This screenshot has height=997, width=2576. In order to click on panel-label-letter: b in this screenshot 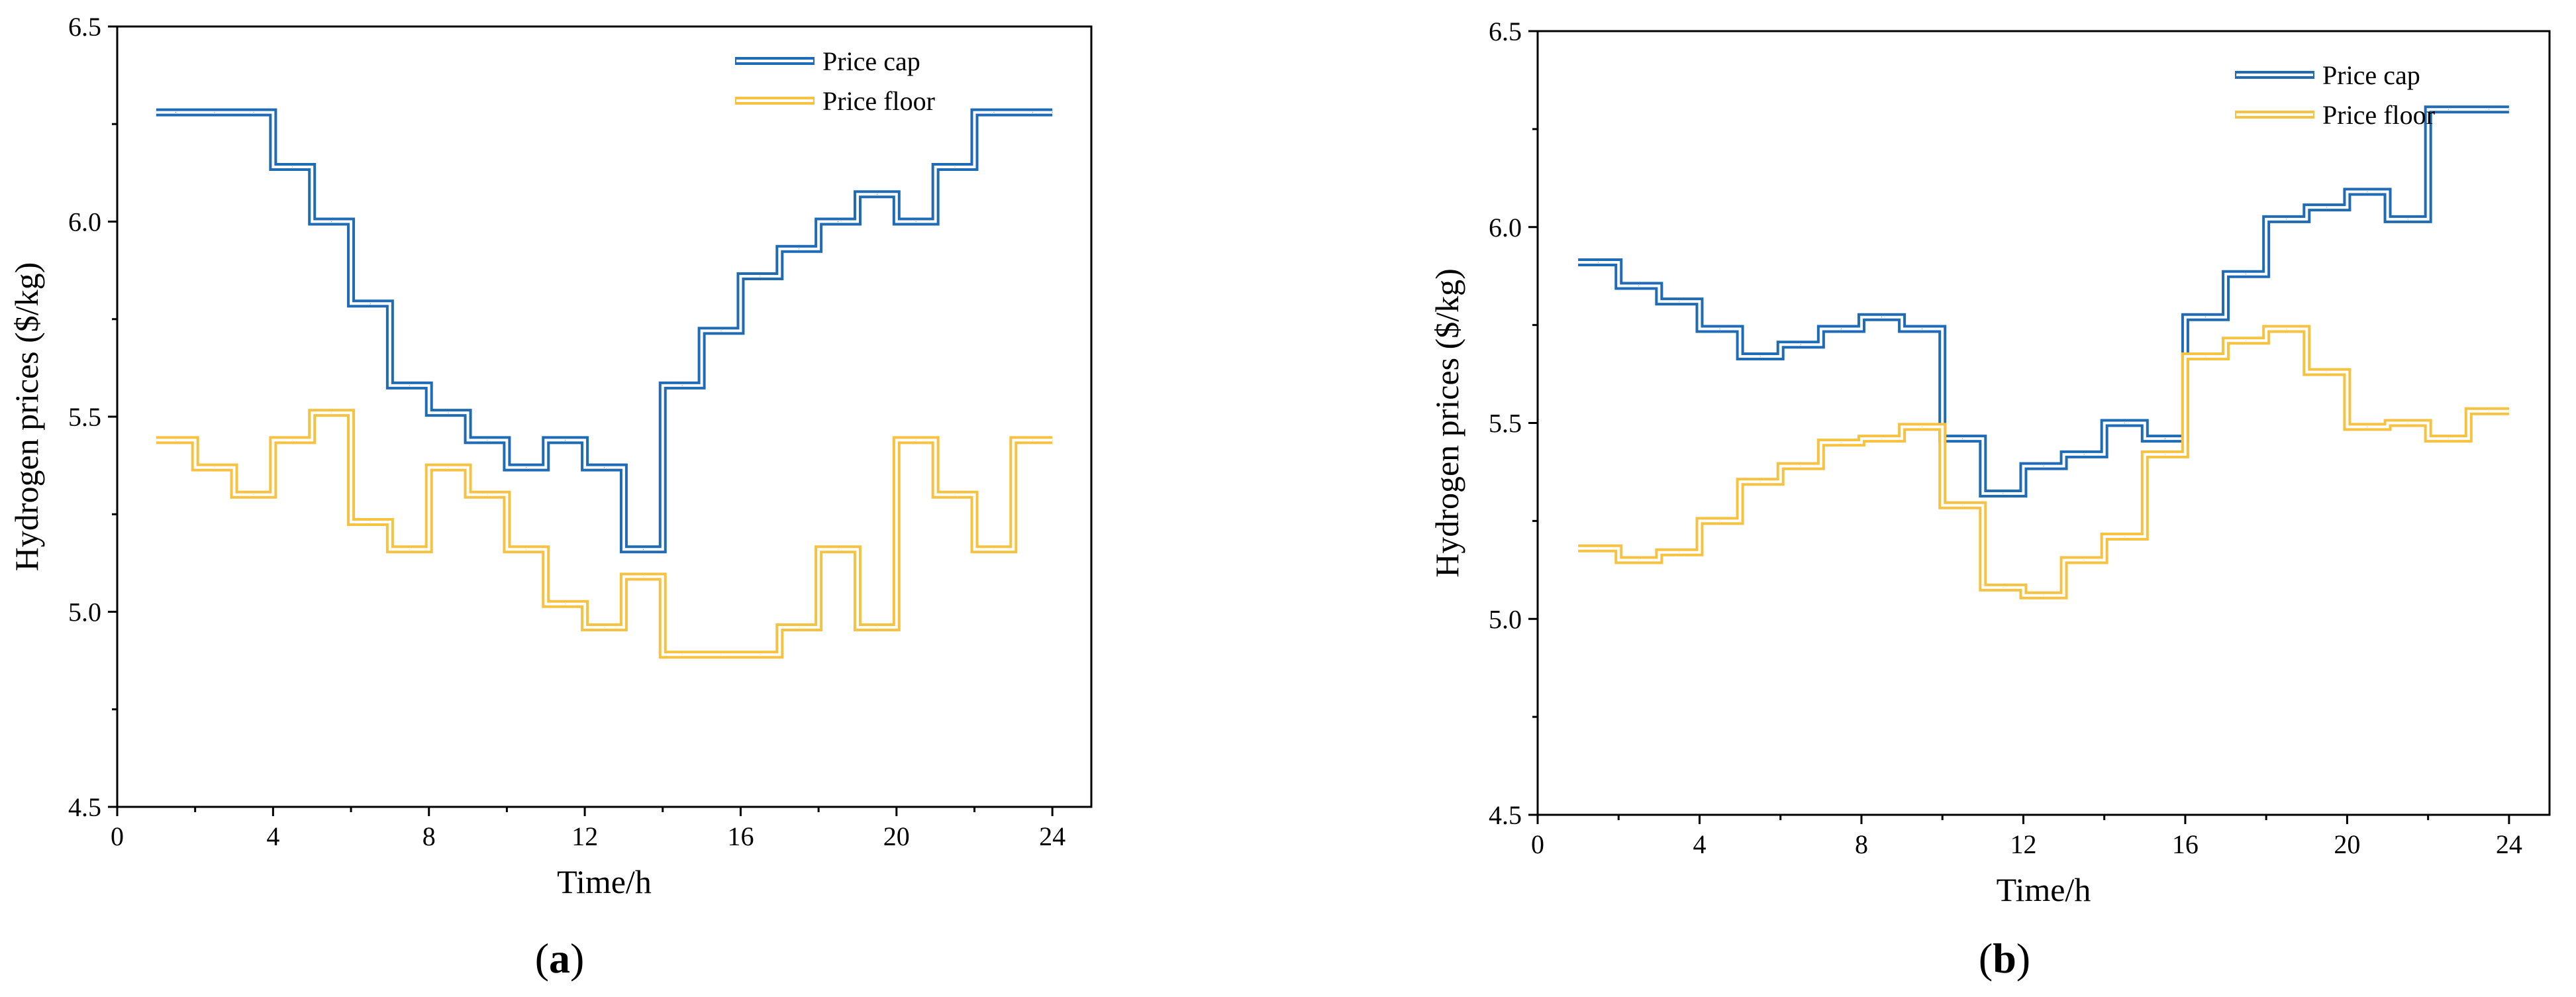, I will do `click(2004, 958)`.